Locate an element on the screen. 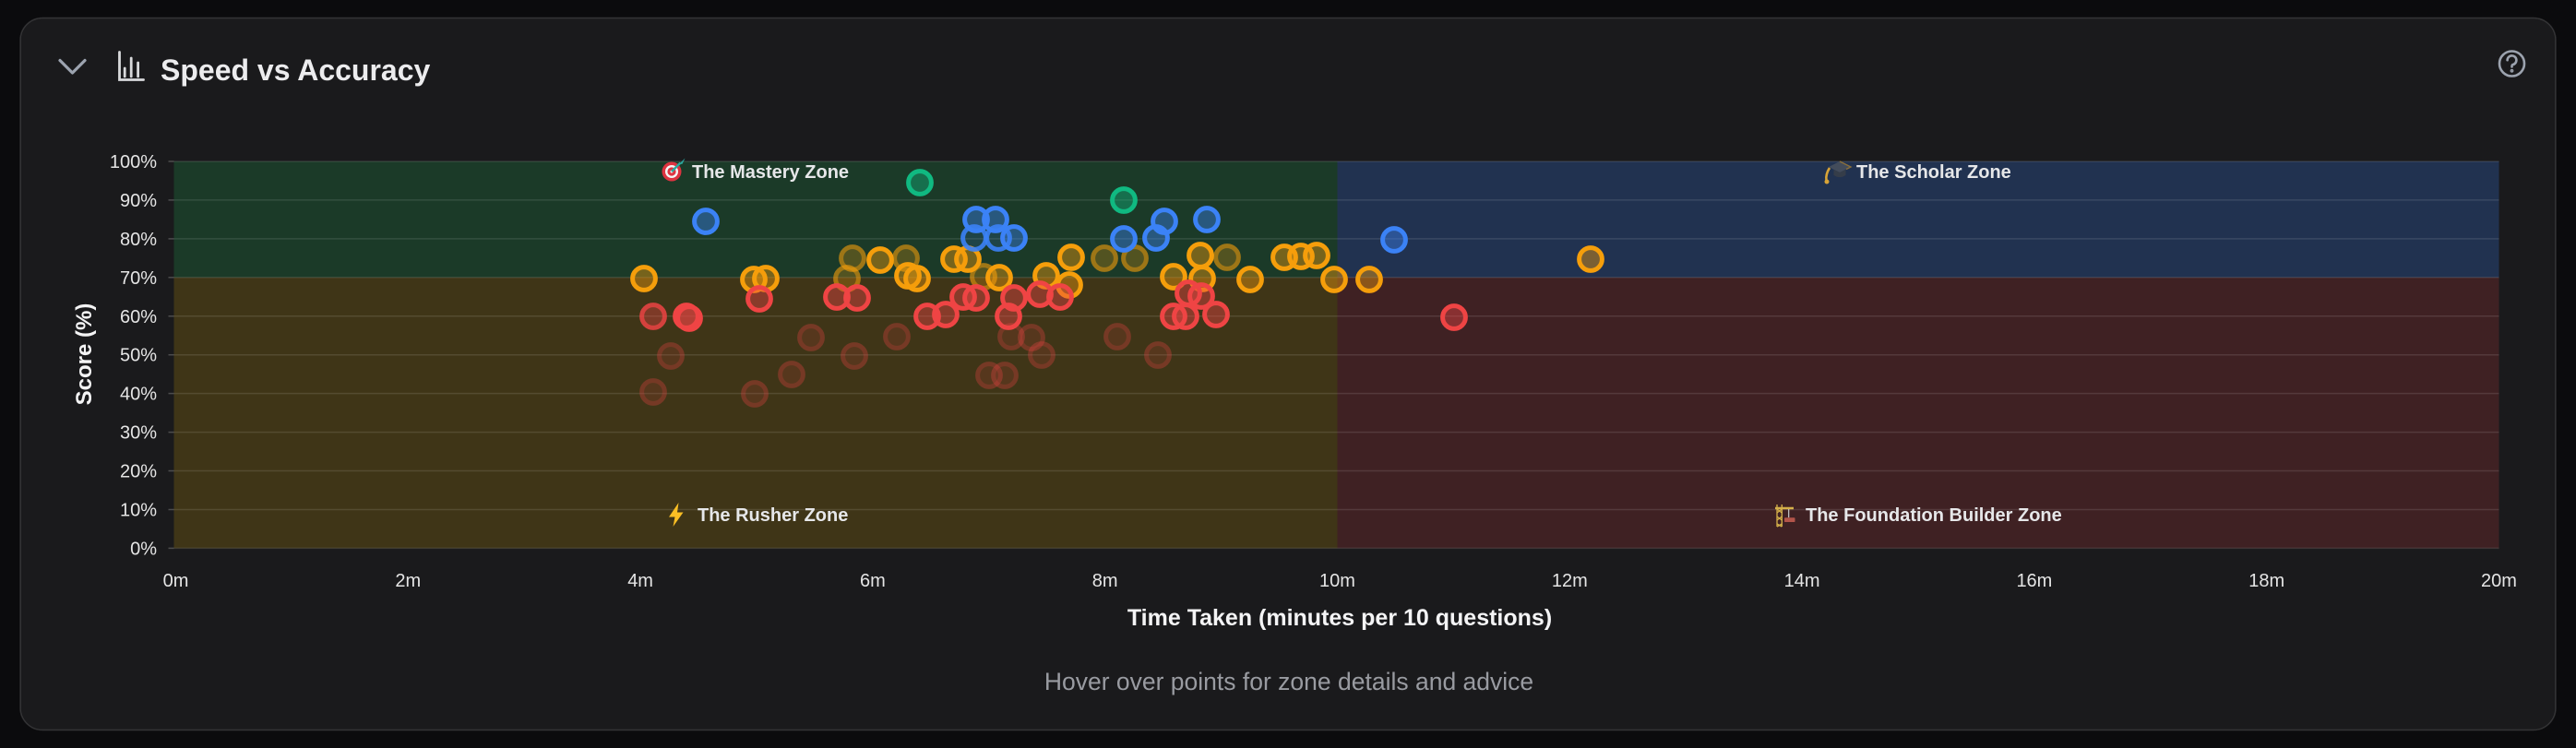 The width and height of the screenshot is (2576, 748). svg-text: 20% is located at coordinates (138, 472).